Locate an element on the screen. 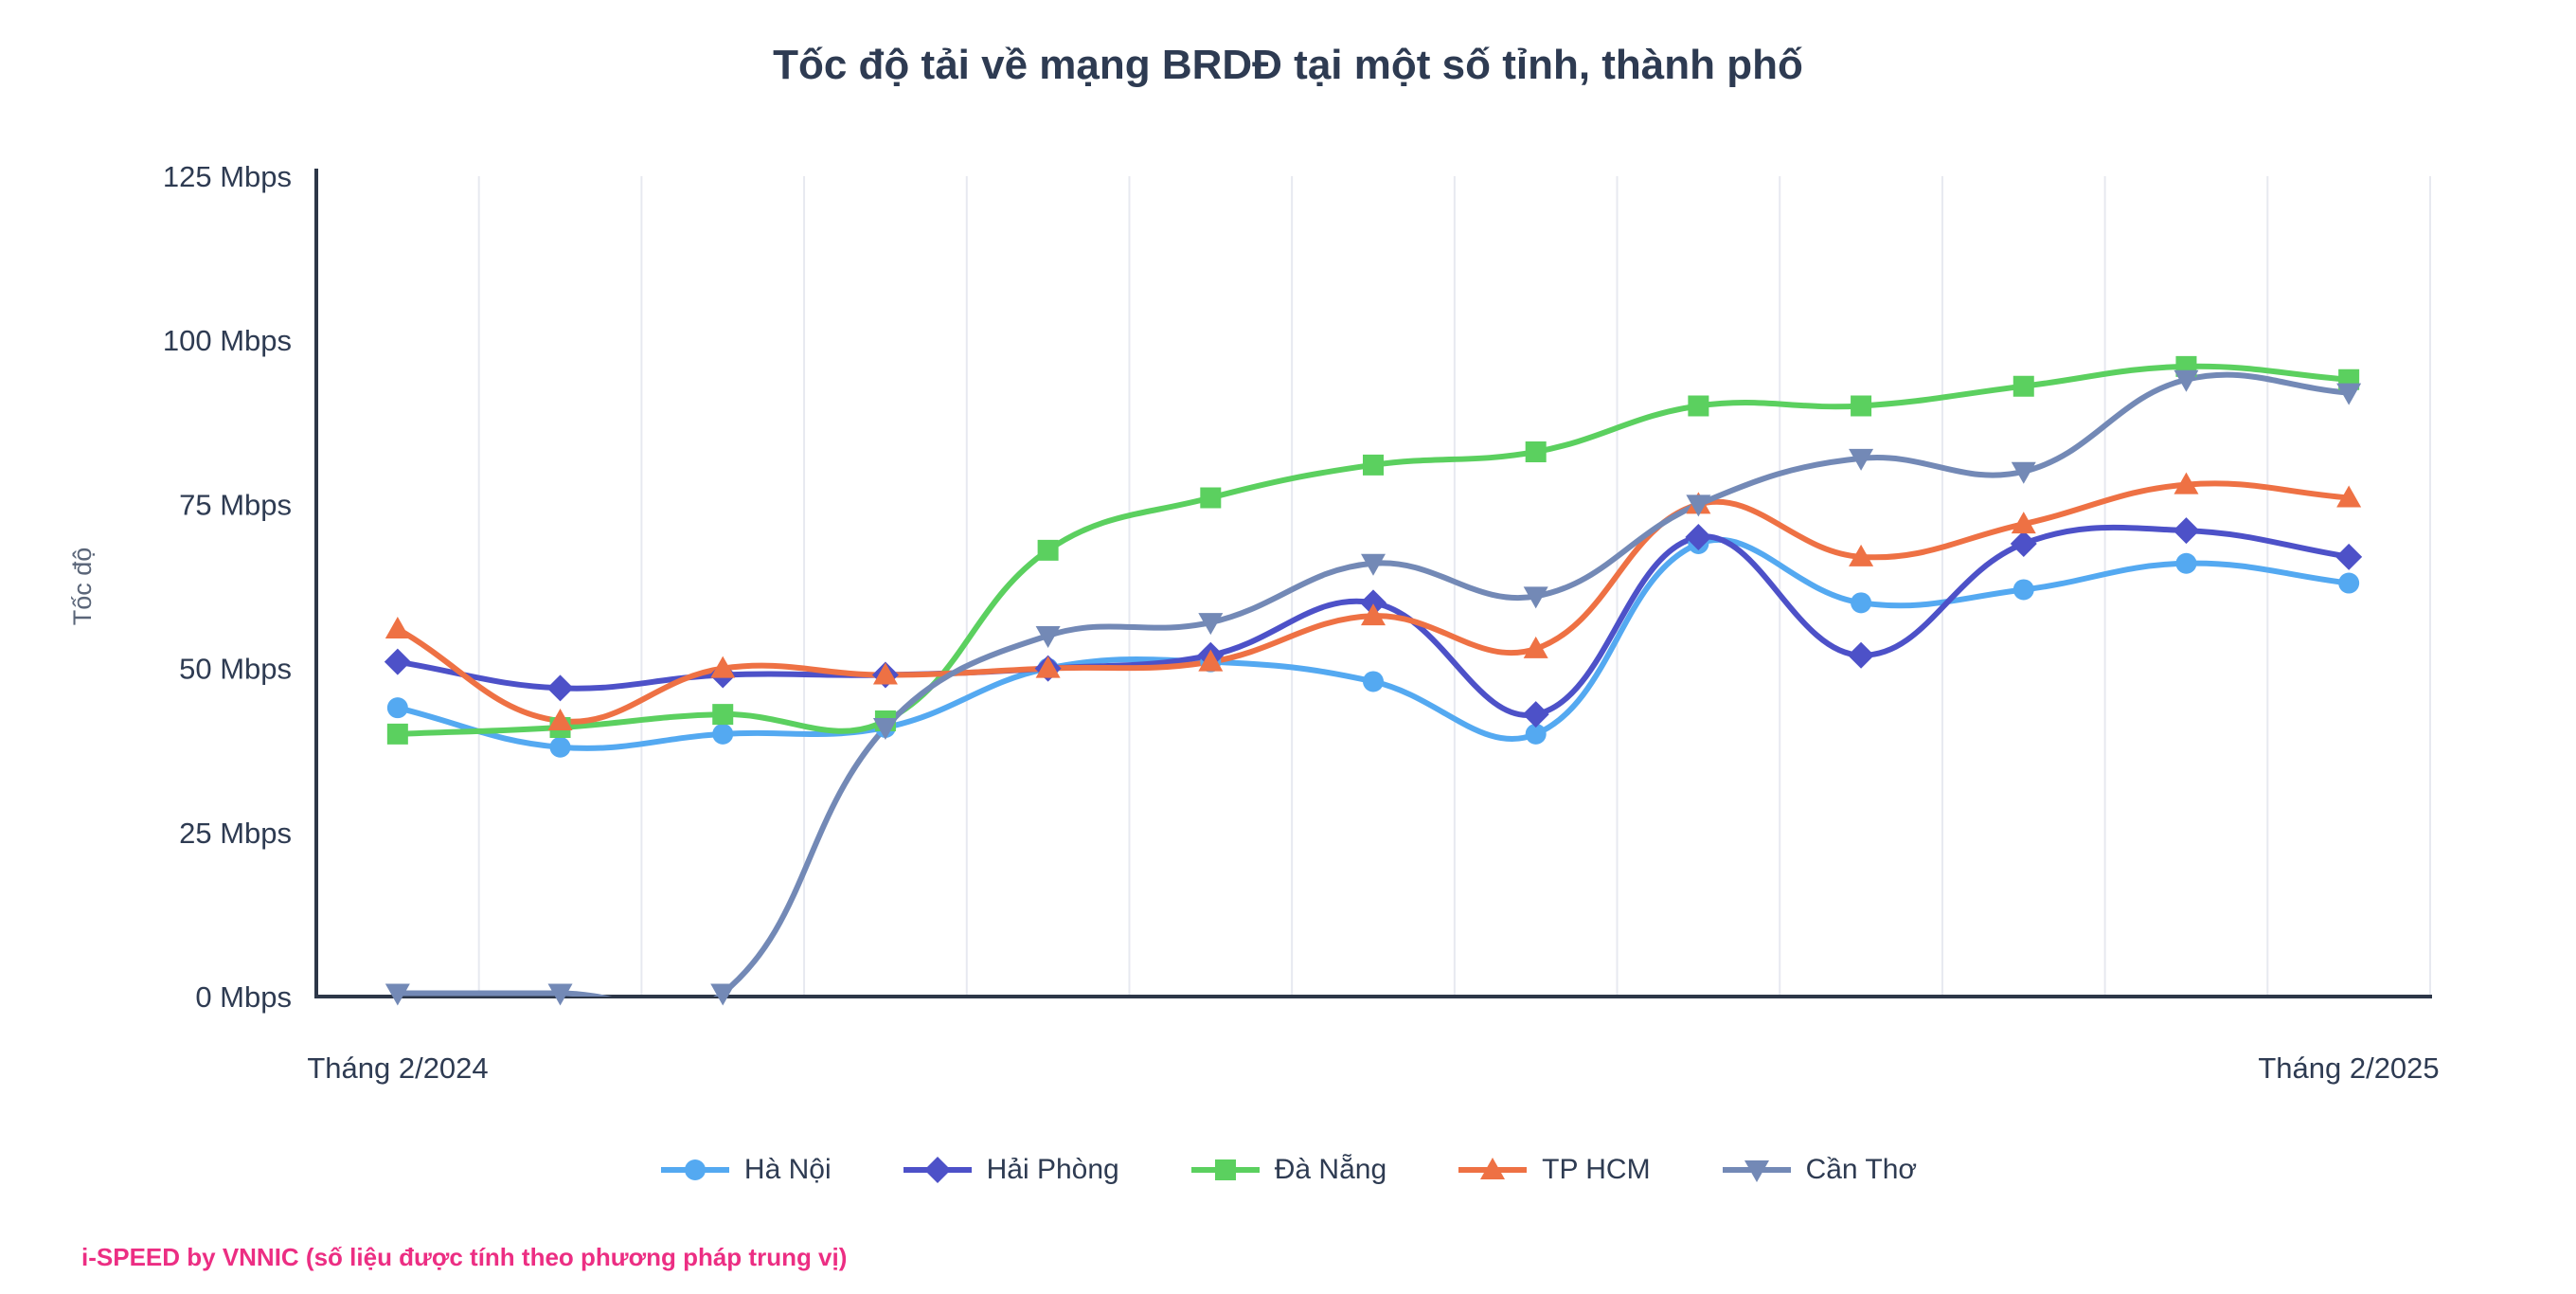 The image size is (2576, 1294). y-tick-label: 0 Mbps is located at coordinates (243, 997).